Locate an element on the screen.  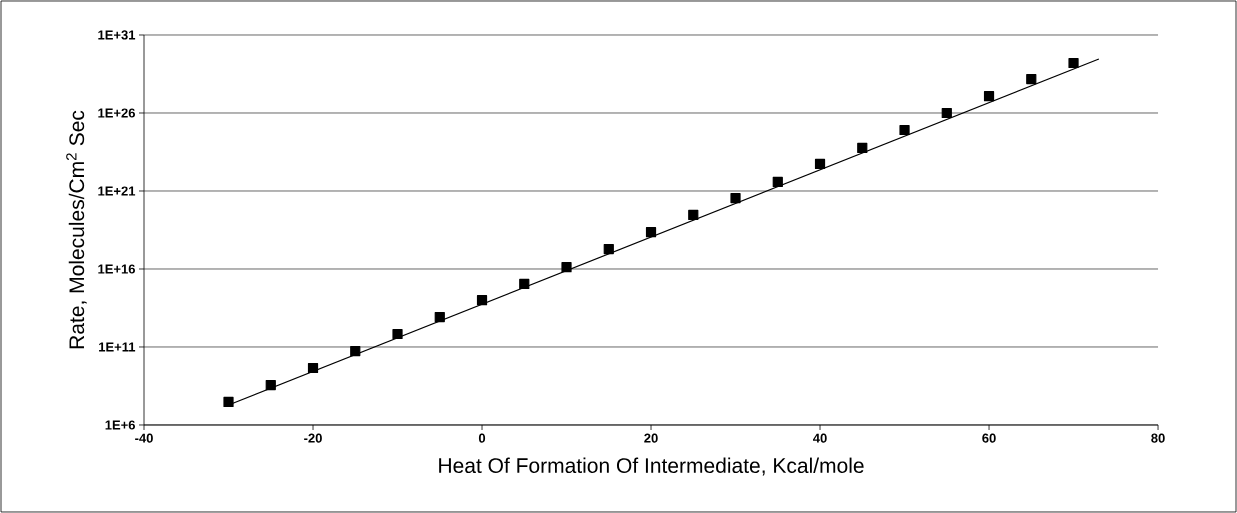
x-tick-label: 20 is located at coordinates (651, 438).